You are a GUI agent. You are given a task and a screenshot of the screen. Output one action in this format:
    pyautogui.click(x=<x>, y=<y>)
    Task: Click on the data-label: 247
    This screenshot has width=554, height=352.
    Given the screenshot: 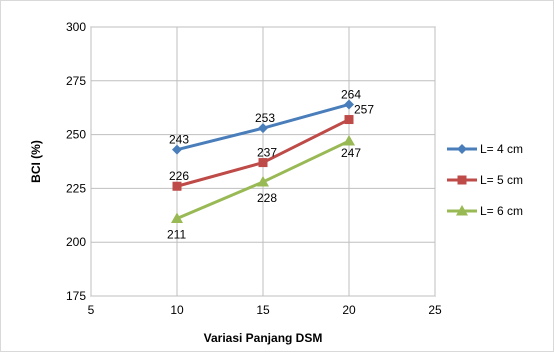 What is the action you would take?
    pyautogui.click(x=351, y=153)
    